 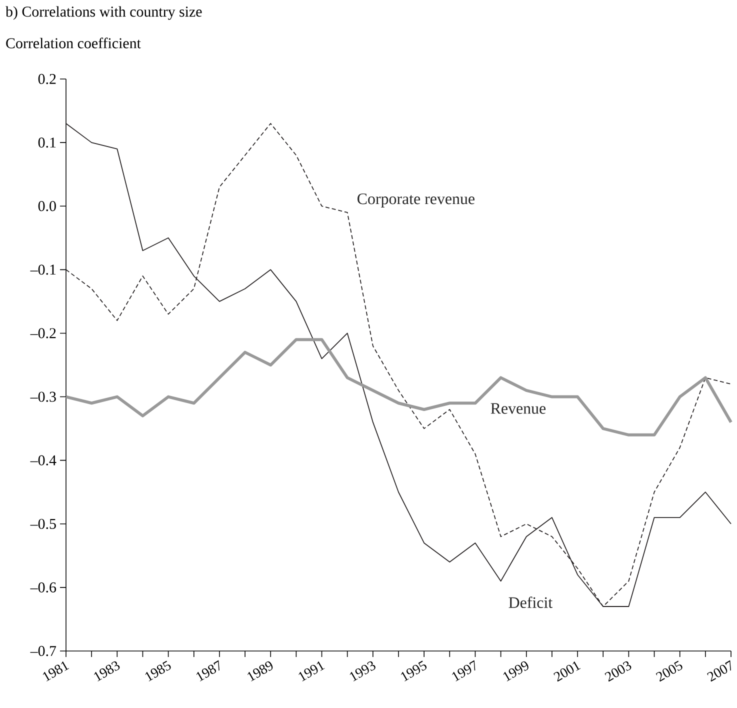 What do you see at coordinates (43, 333) in the screenshot?
I see `y-tick-label: –0.2` at bounding box center [43, 333].